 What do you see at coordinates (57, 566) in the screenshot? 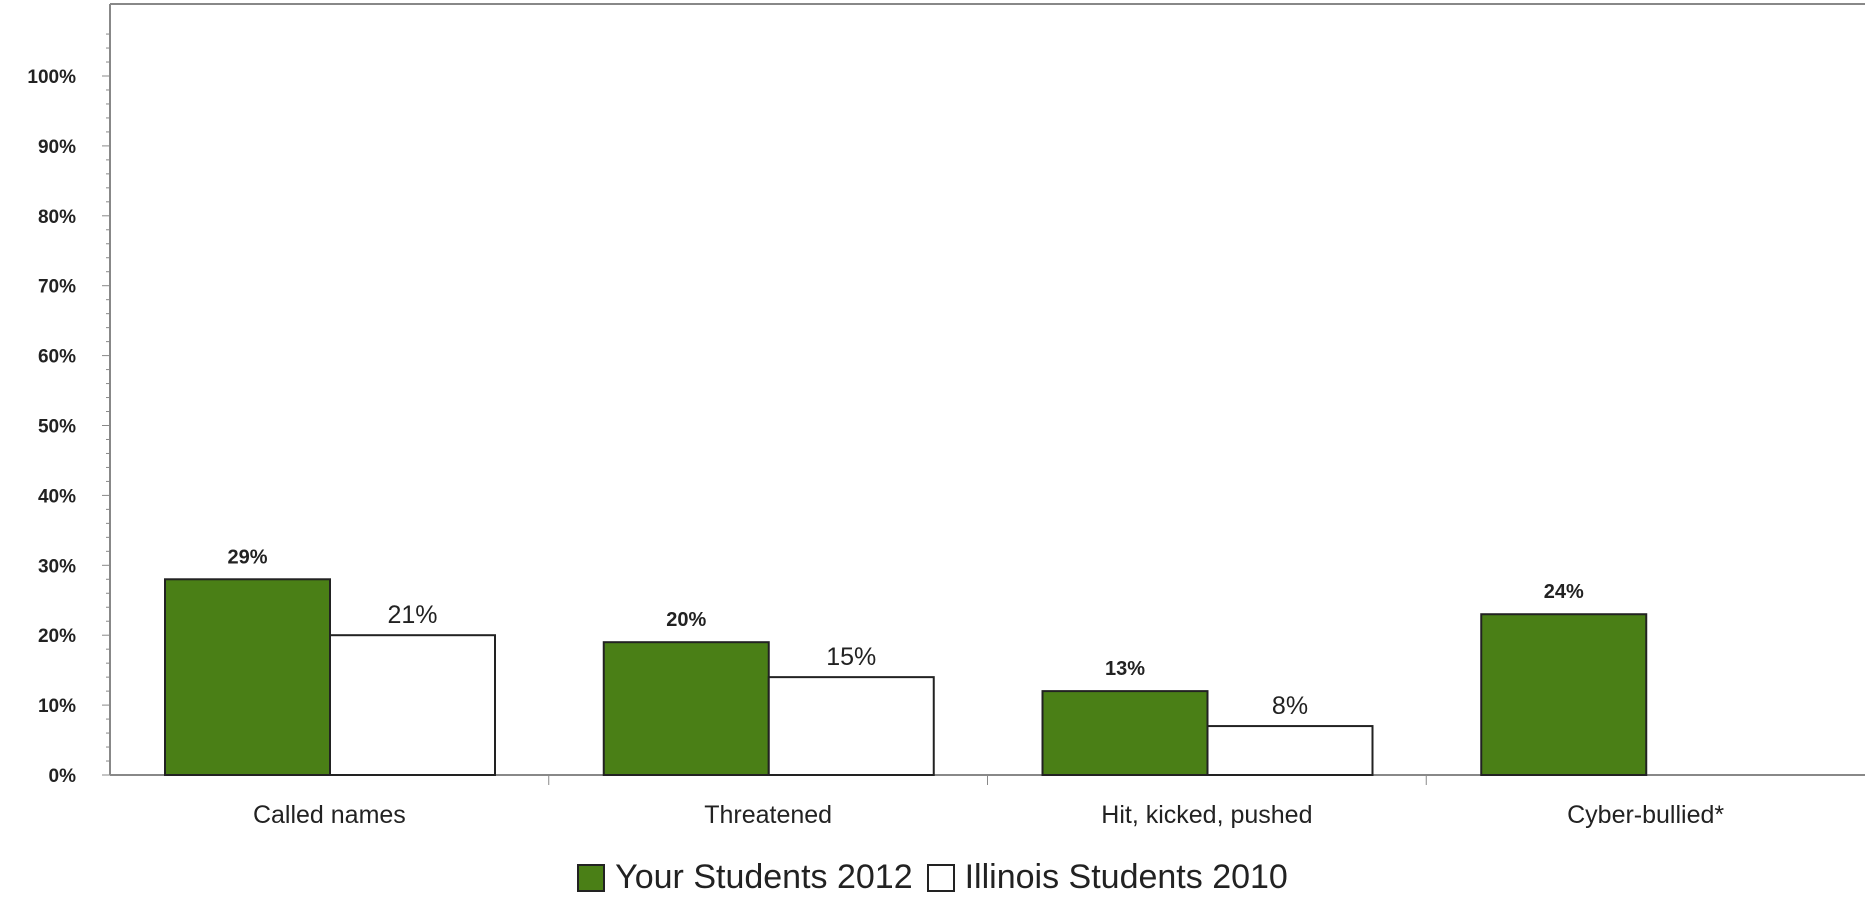
I see `y-tick-label: 30%` at bounding box center [57, 566].